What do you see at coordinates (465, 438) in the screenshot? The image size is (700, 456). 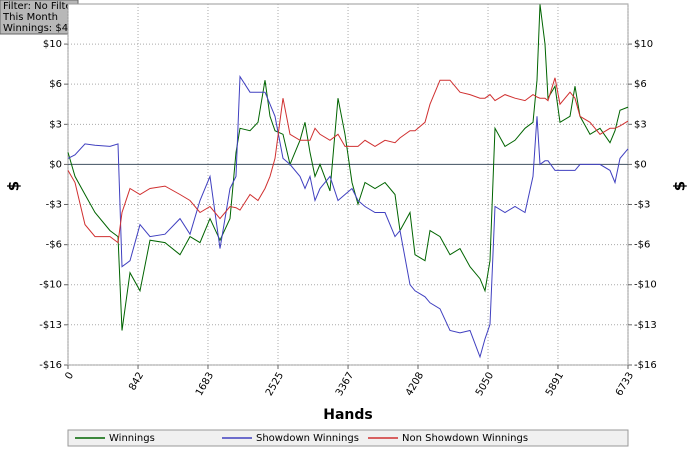 I see `legend-label: Non Showdown Winnings` at bounding box center [465, 438].